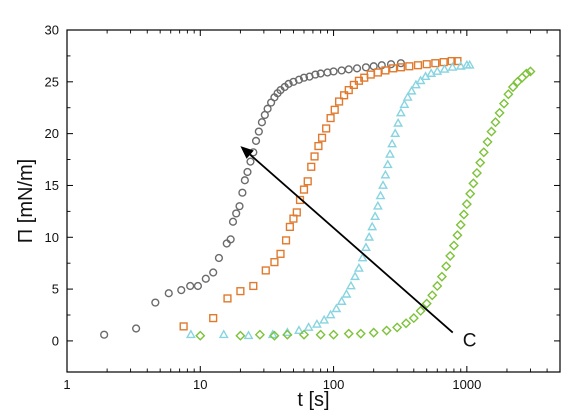 This screenshot has width=584, height=419. Describe the element at coordinates (55, 340) in the screenshot. I see `y-tick-label: 0` at that location.